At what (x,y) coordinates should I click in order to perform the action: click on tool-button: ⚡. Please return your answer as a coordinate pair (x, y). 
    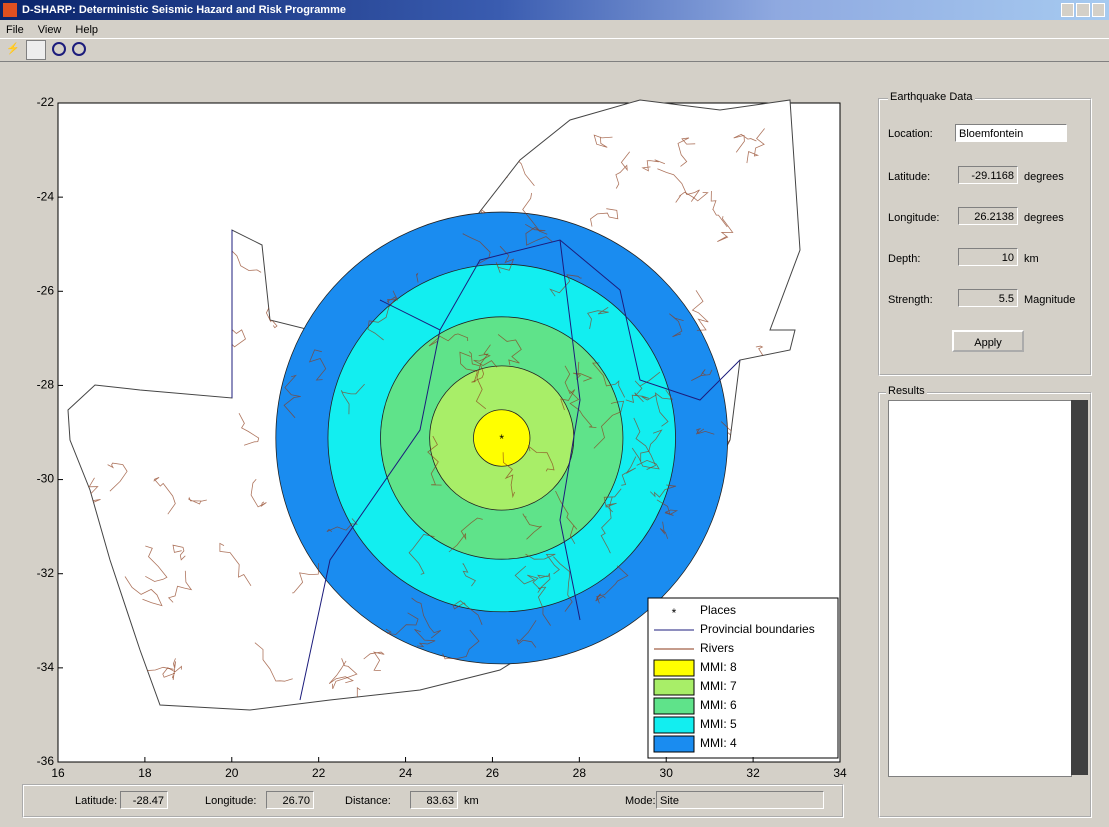
    Looking at the image, I should click on (13, 49).